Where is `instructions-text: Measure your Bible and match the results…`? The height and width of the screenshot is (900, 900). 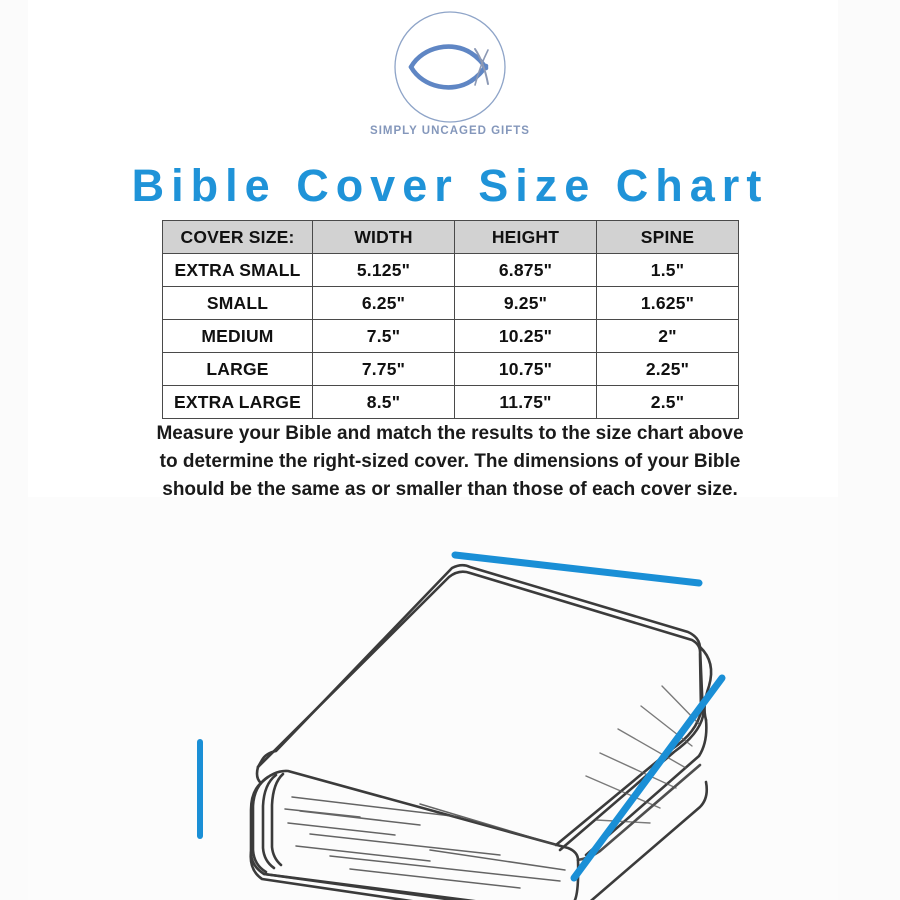 instructions-text: Measure your Bible and match the results… is located at coordinates (450, 461).